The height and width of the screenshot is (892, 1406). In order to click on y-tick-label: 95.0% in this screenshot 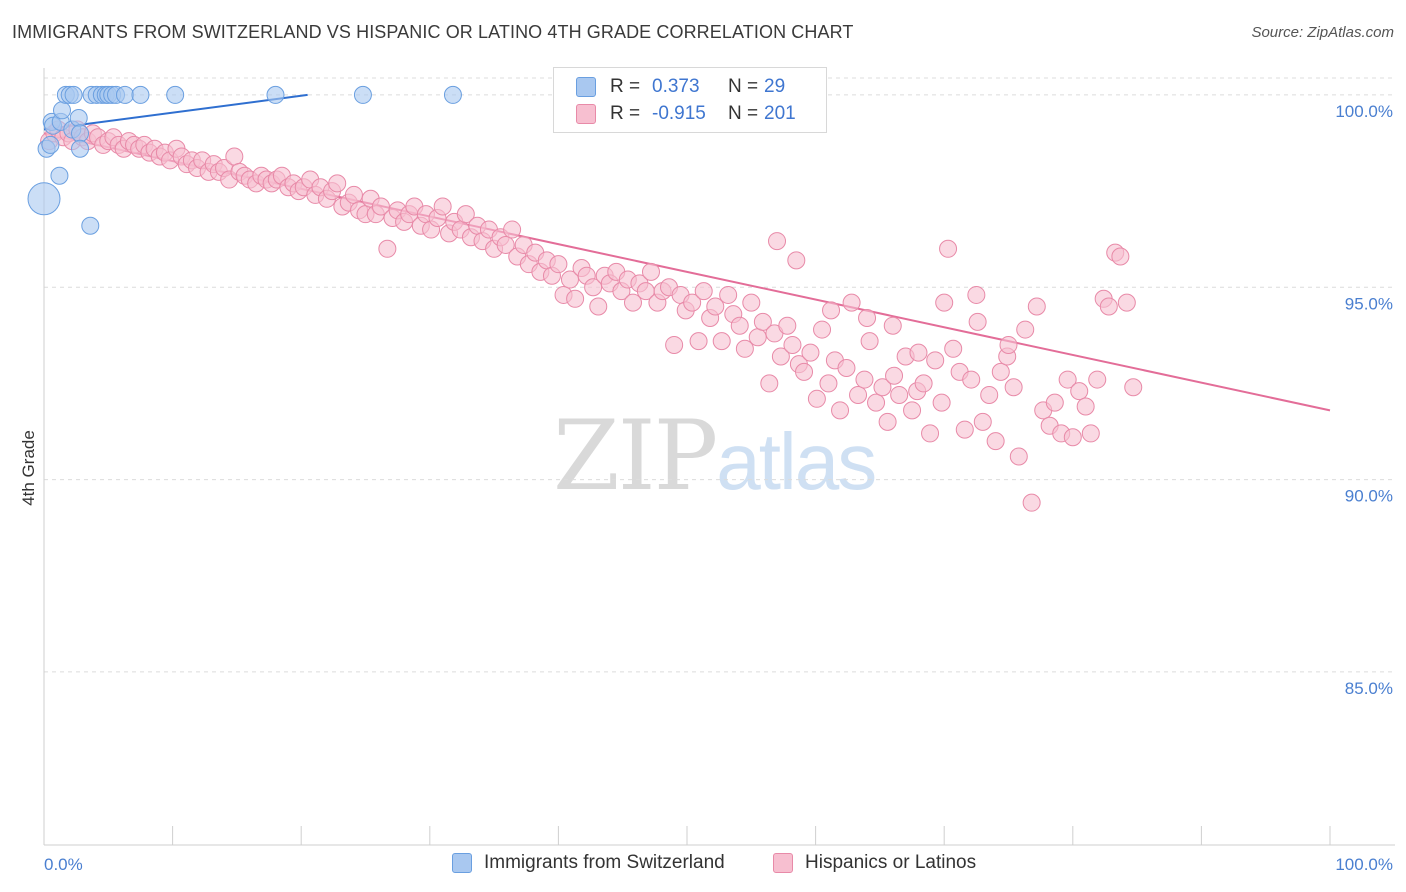, I will do `click(1369, 303)`.